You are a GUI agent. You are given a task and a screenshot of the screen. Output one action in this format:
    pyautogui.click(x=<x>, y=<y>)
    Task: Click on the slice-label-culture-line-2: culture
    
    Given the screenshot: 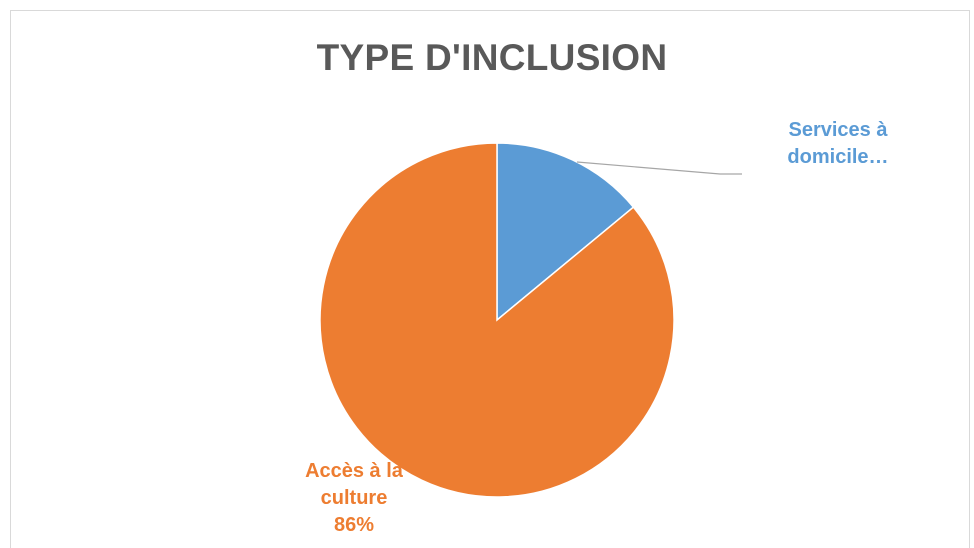 What is the action you would take?
    pyautogui.click(x=354, y=498)
    